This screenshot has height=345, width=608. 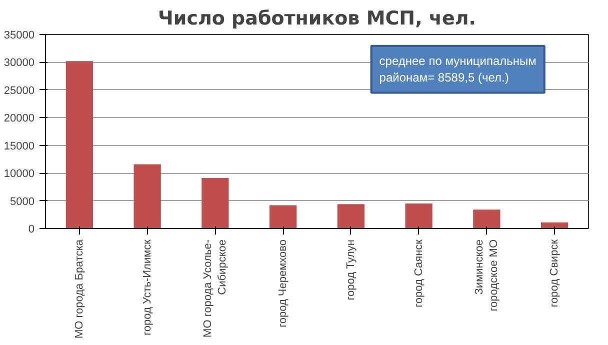 I want to click on y-tick-label: 35000, so click(x=19, y=36).